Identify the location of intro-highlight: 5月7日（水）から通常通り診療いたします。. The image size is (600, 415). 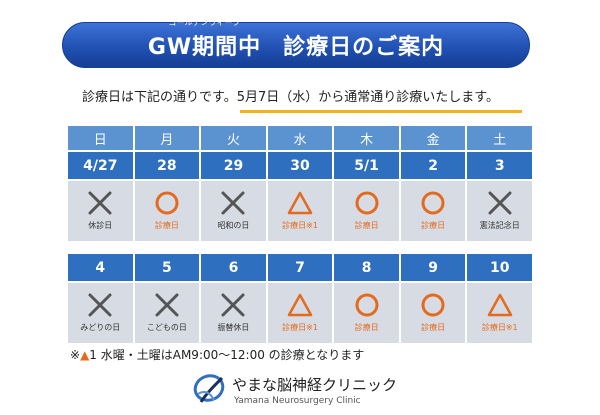
(367, 97).